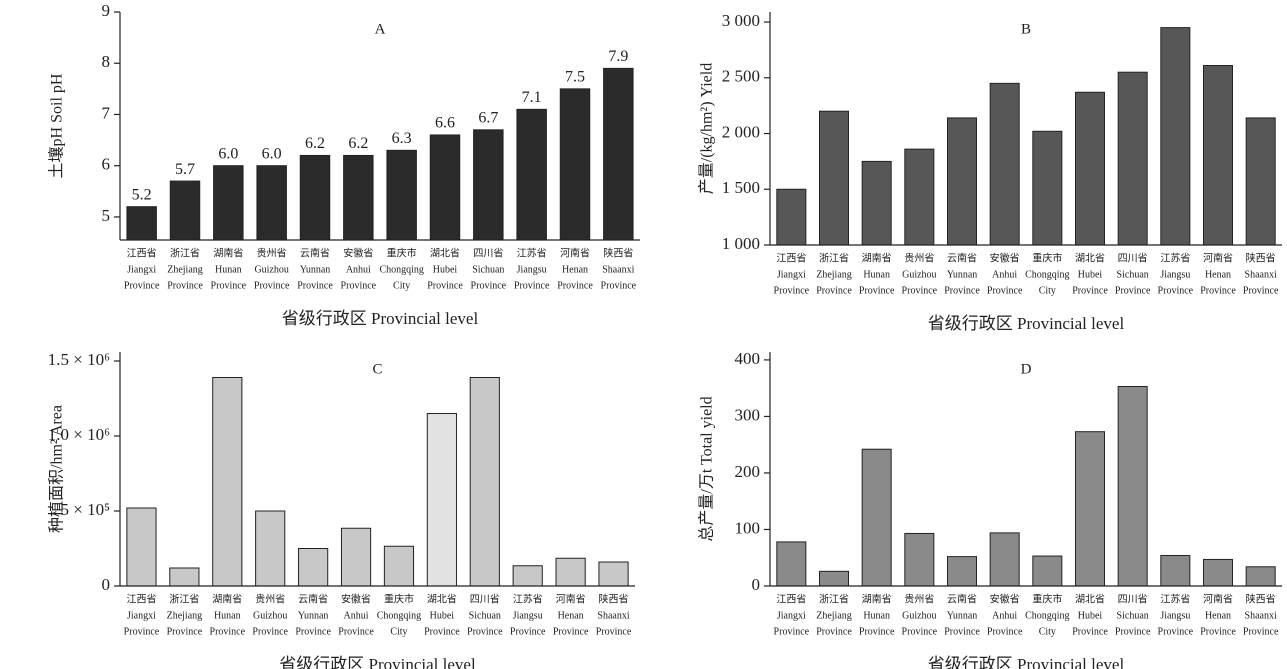 The image size is (1287, 669). Describe the element at coordinates (741, 76) in the screenshot. I see `y-tick-label: 2 500` at that location.